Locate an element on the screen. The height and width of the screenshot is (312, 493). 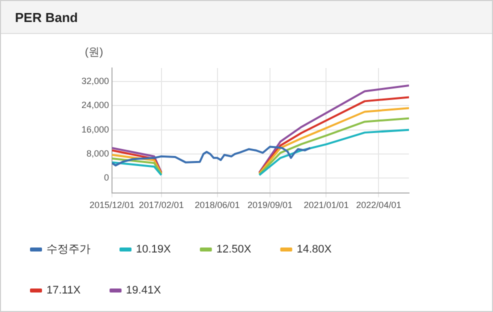
x-tick-label: 2019/09/01 is located at coordinates (269, 205).